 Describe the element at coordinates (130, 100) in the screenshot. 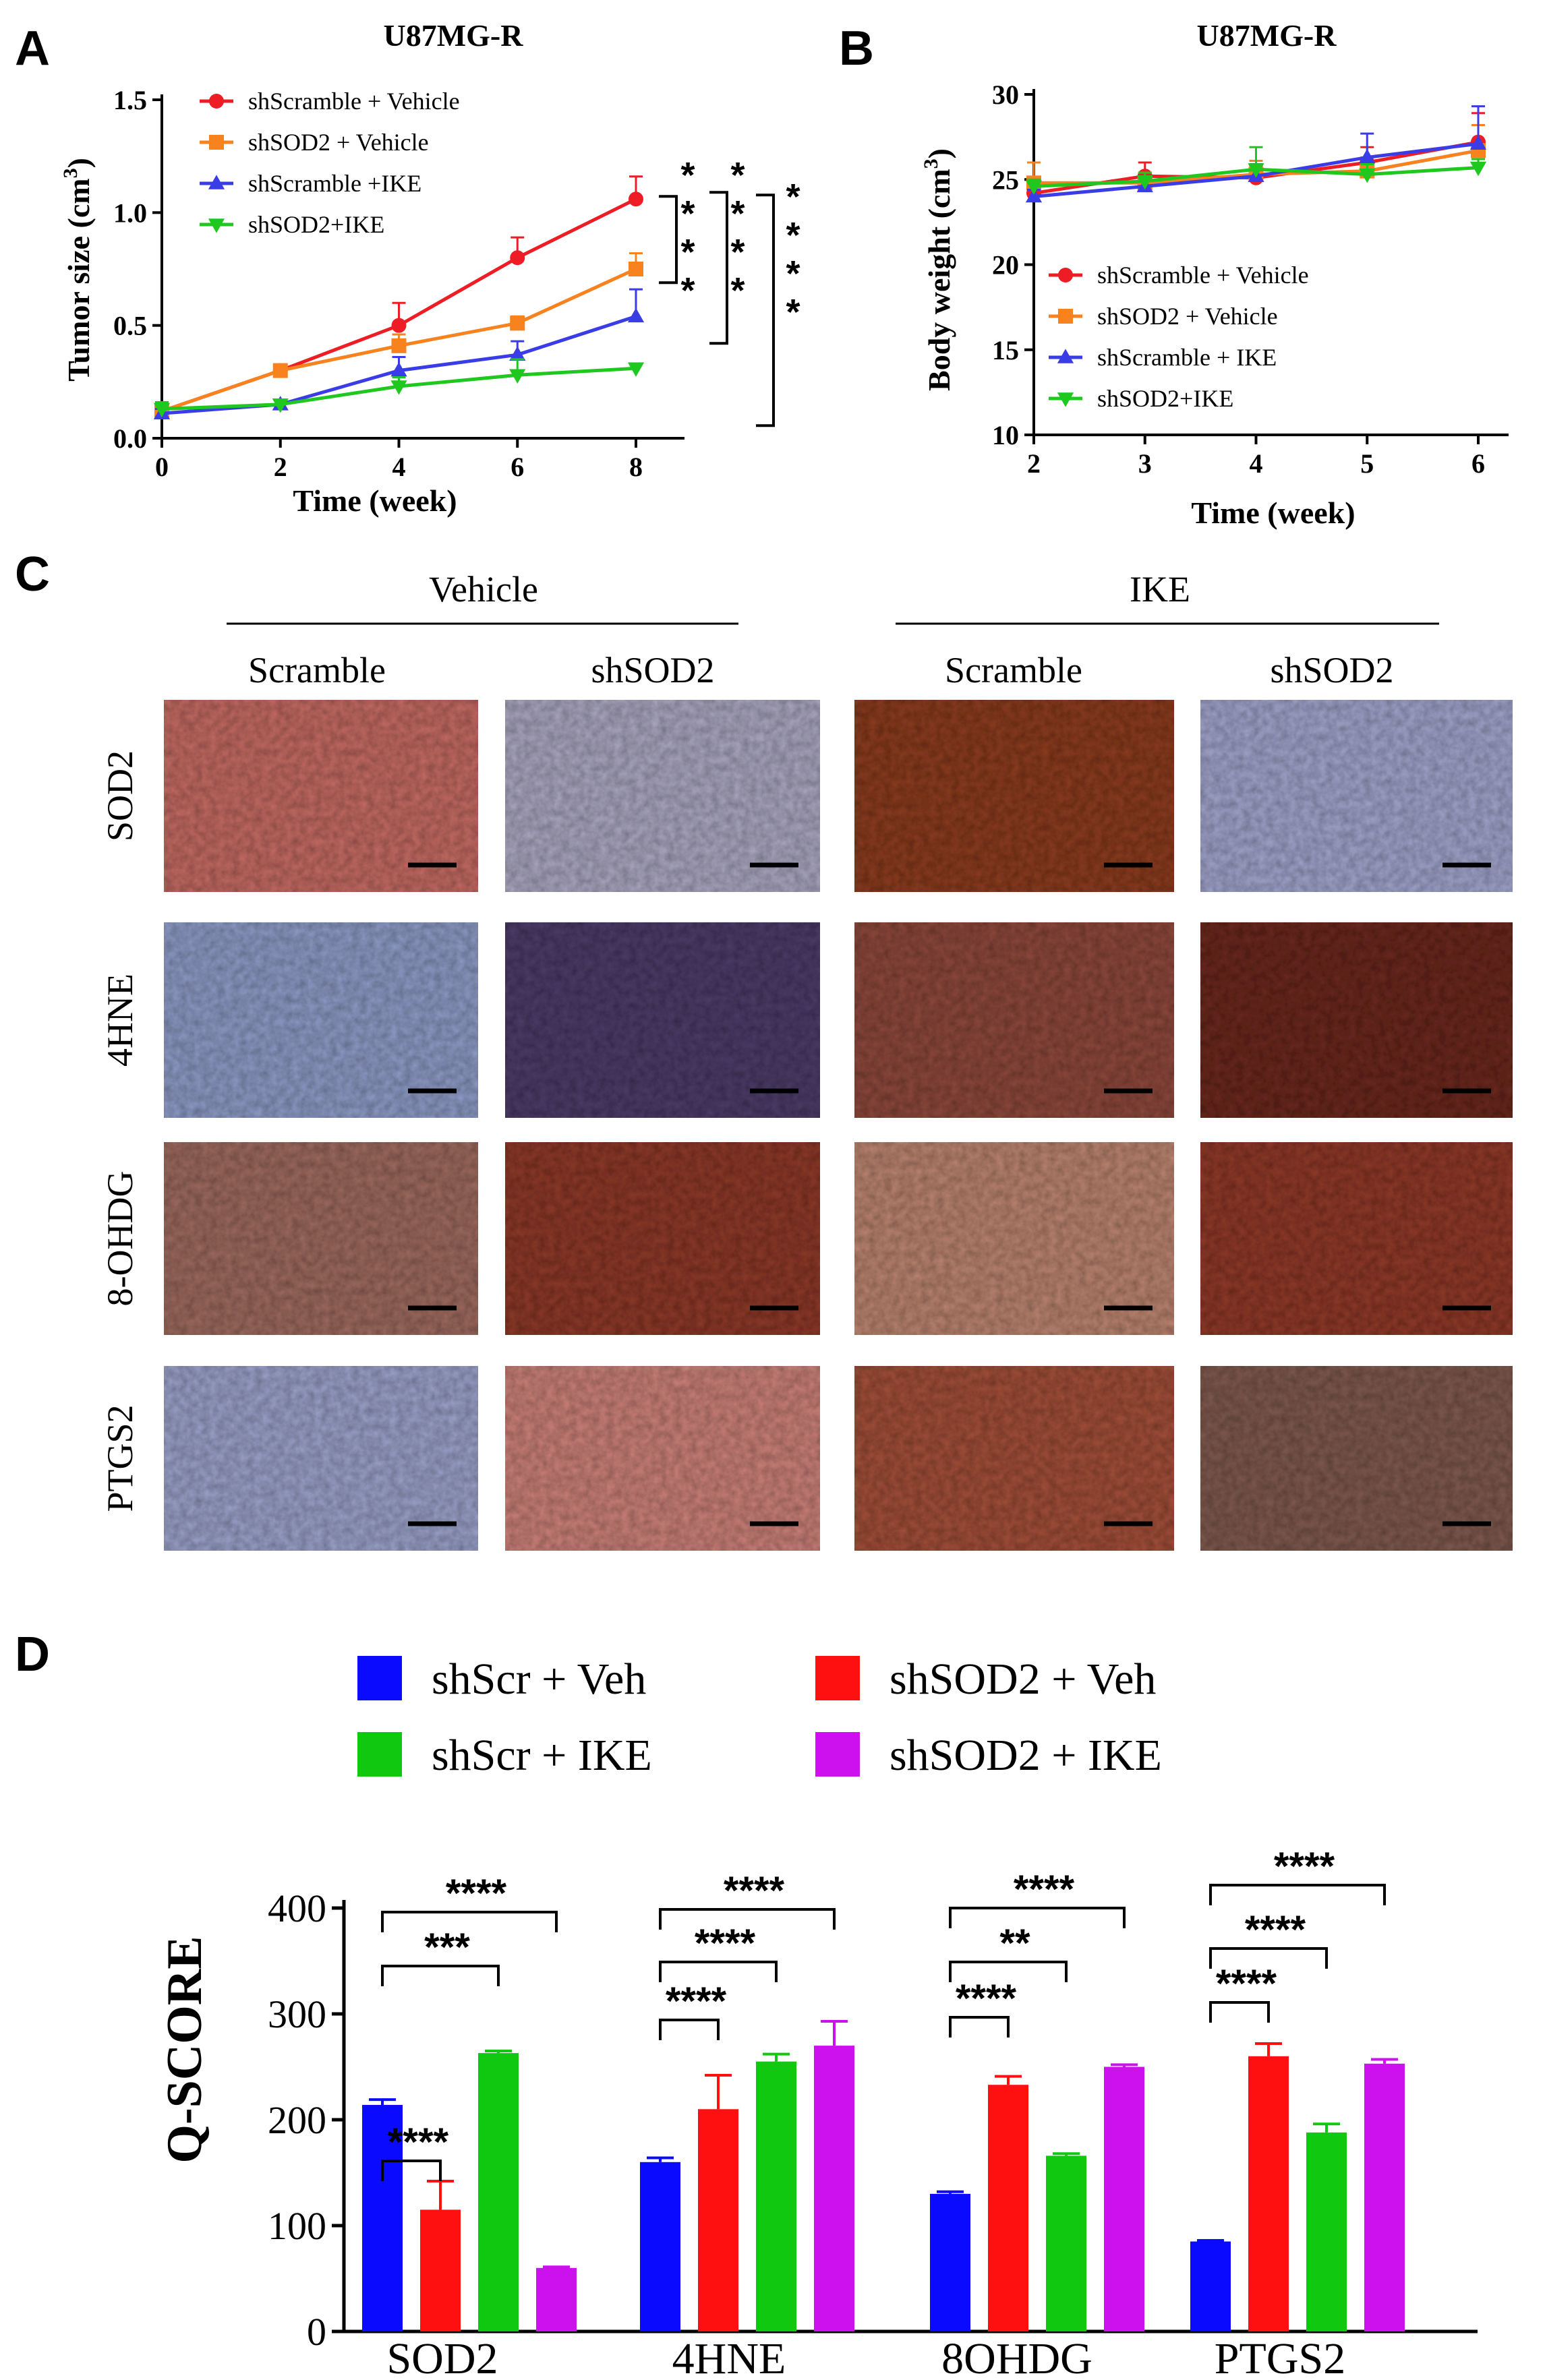

I see `y-tick-label: 1.5` at that location.